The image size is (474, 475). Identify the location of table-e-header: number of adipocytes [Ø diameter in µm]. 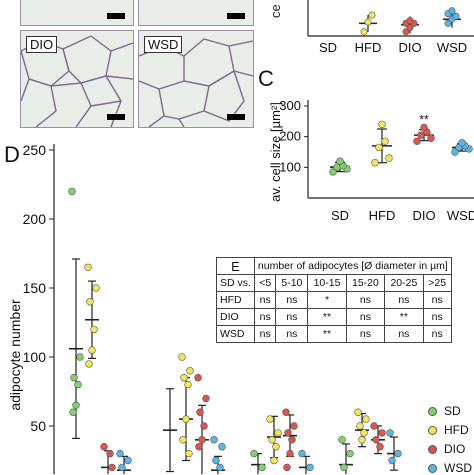
(352, 266).